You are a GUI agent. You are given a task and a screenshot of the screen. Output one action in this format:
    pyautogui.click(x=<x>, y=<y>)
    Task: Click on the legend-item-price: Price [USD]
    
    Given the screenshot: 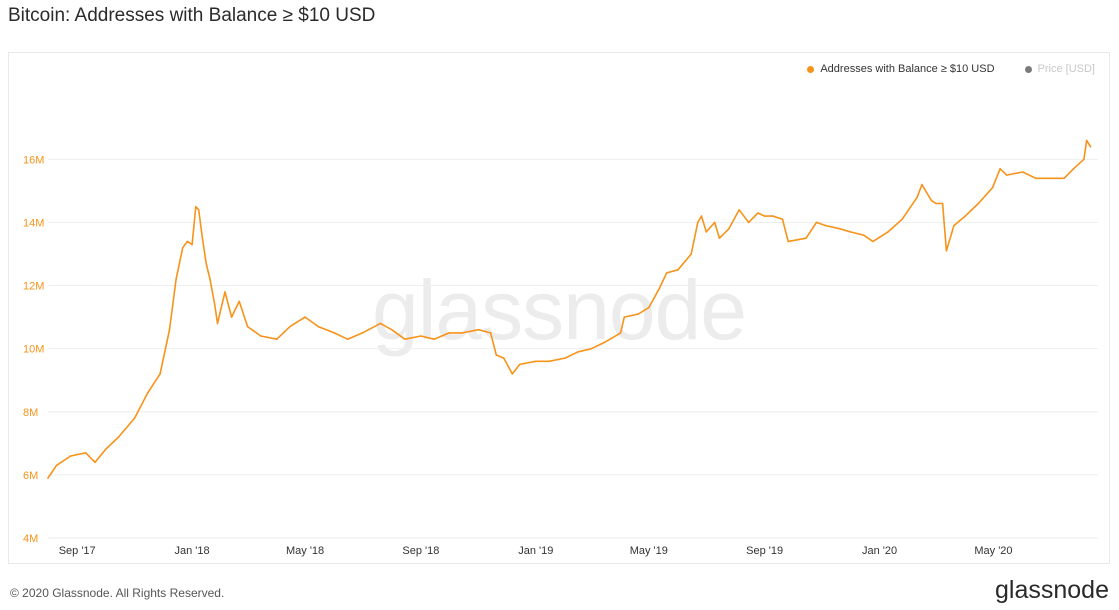 What is the action you would take?
    pyautogui.click(x=1059, y=69)
    